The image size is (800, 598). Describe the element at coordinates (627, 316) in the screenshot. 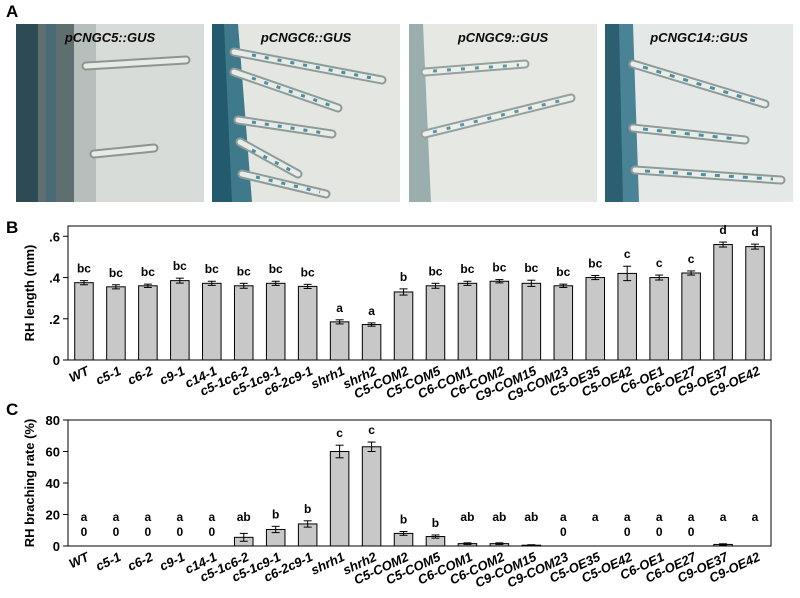

I see `rh-length-bar-c5-oe42` at that location.